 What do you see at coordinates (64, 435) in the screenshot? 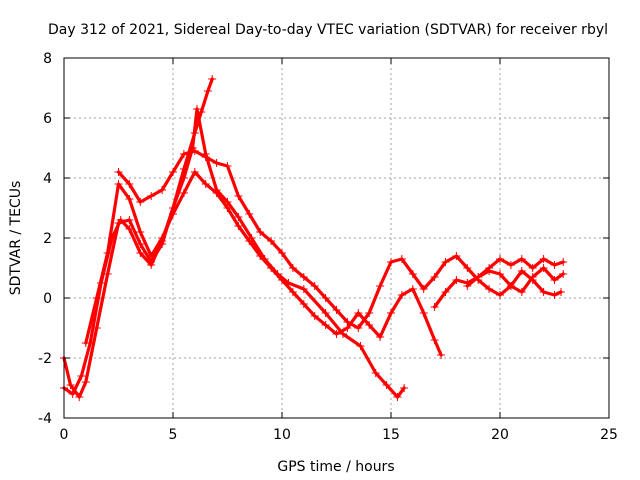
I see `x-tick-label: 0` at bounding box center [64, 435].